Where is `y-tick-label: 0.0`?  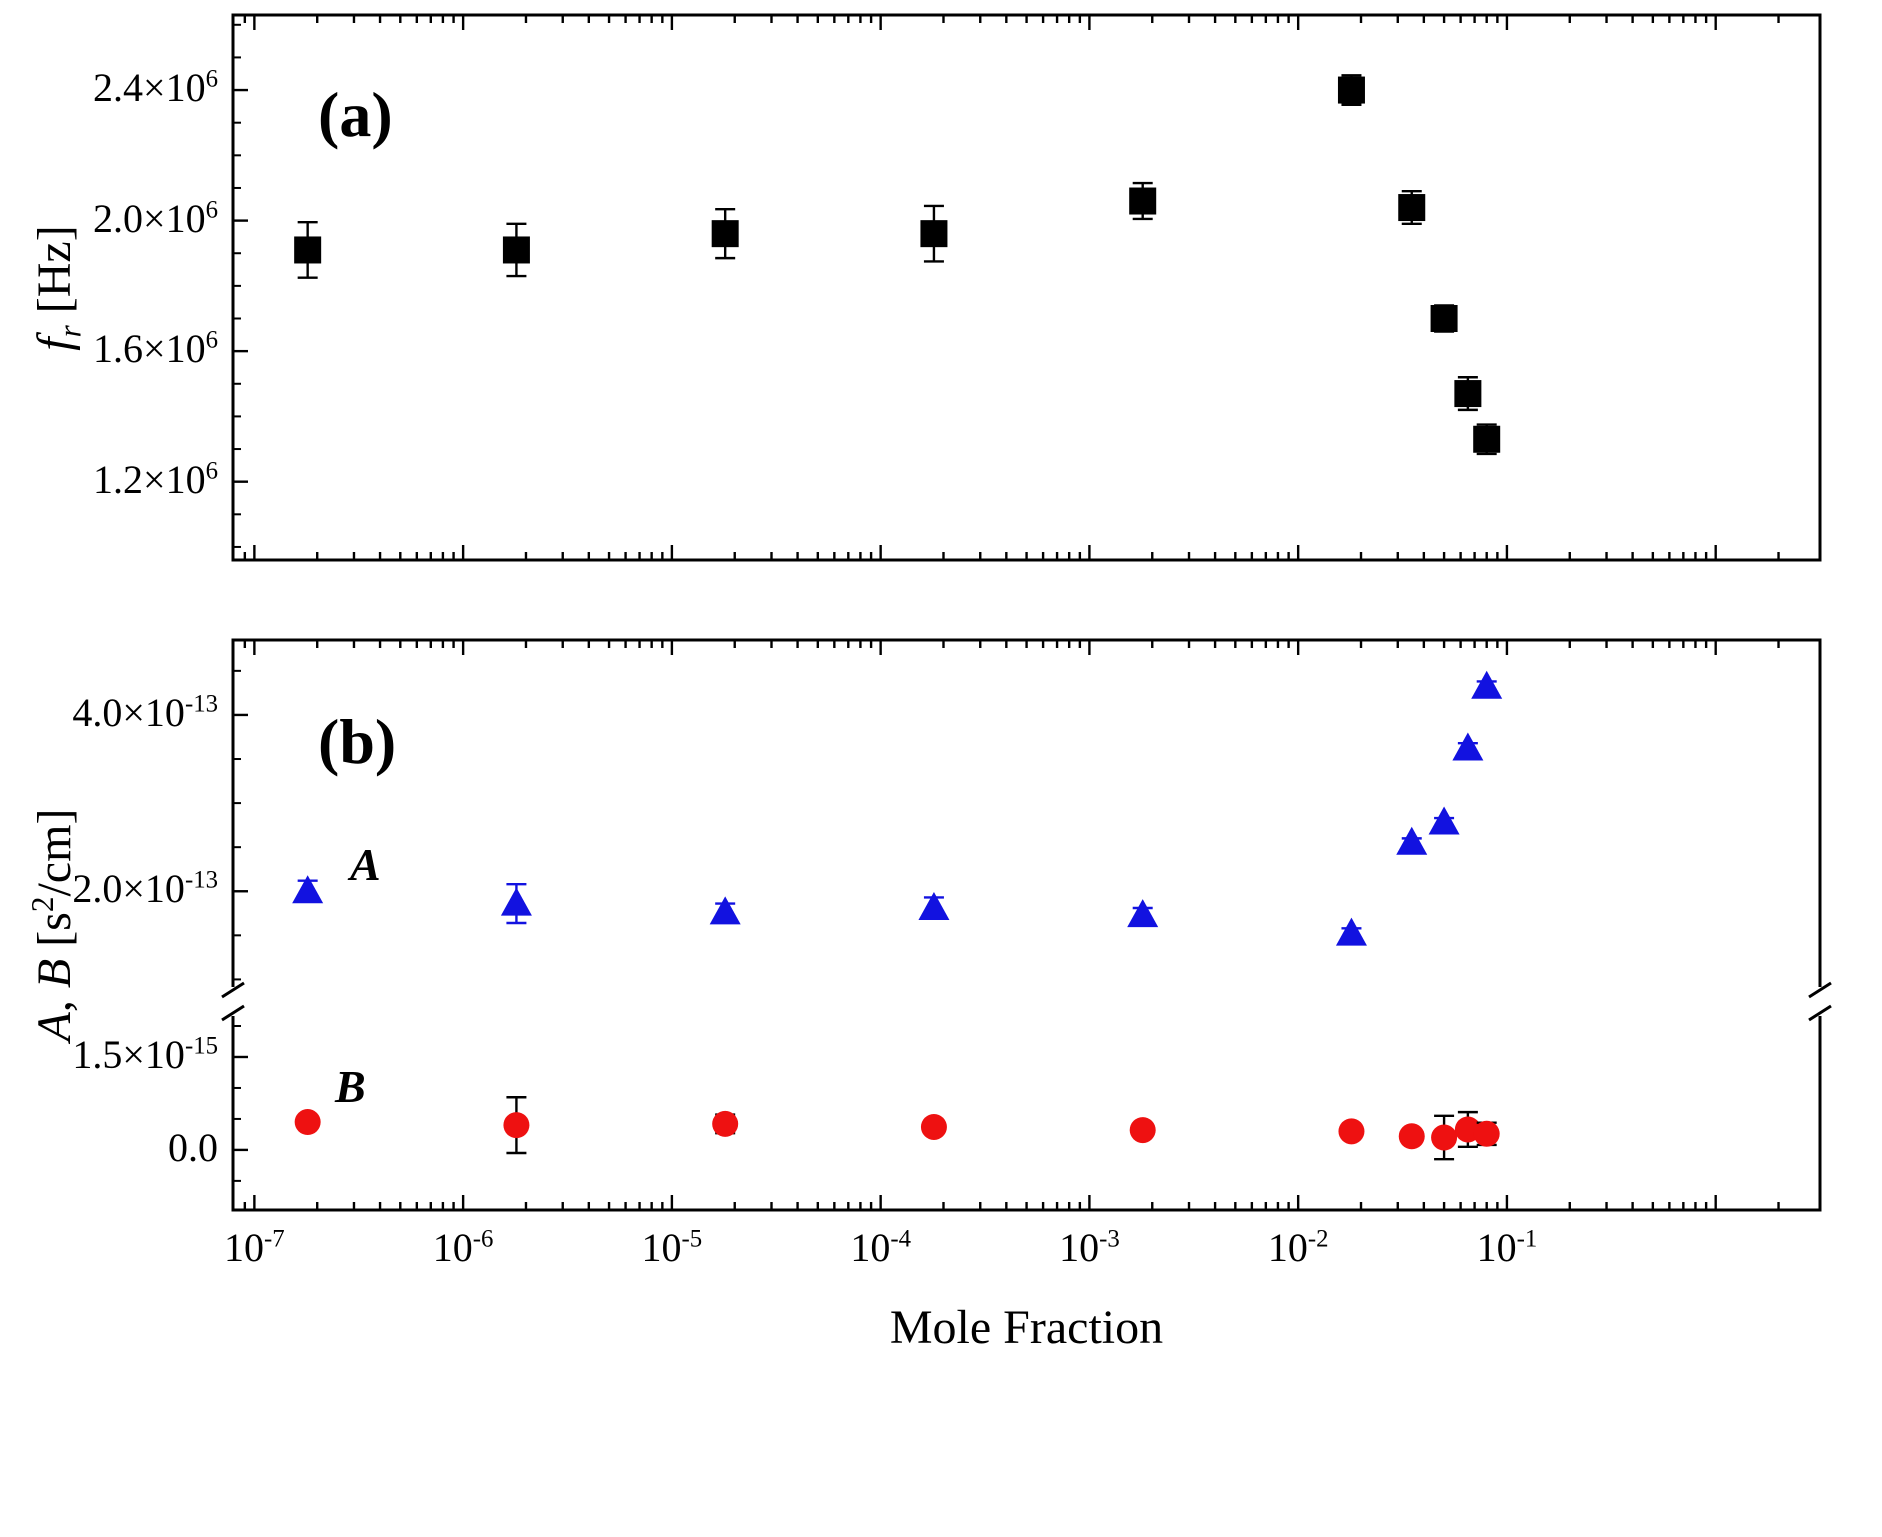
y-tick-label: 0.0 is located at coordinates (193, 1147).